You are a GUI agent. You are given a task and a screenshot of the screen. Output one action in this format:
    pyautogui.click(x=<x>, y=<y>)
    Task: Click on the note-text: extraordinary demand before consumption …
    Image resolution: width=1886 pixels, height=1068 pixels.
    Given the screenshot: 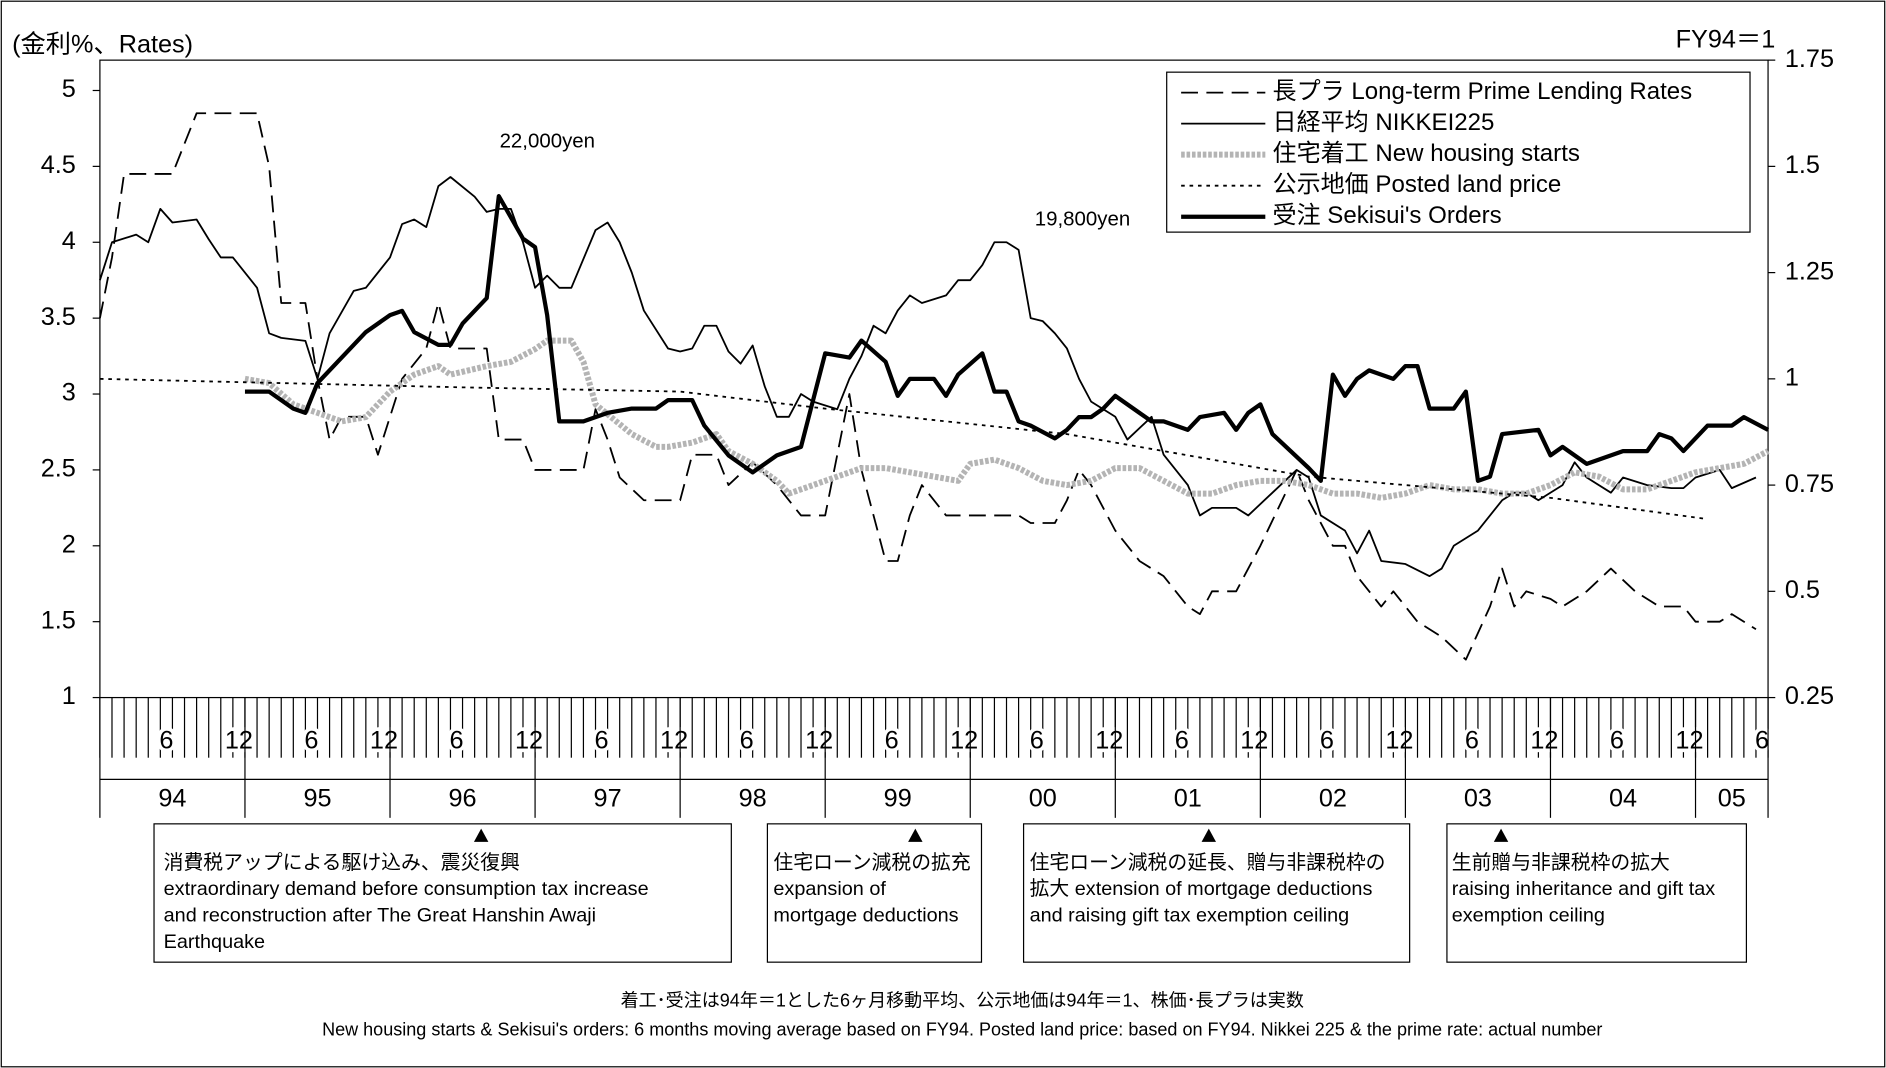 What is the action you would take?
    pyautogui.click(x=406, y=889)
    